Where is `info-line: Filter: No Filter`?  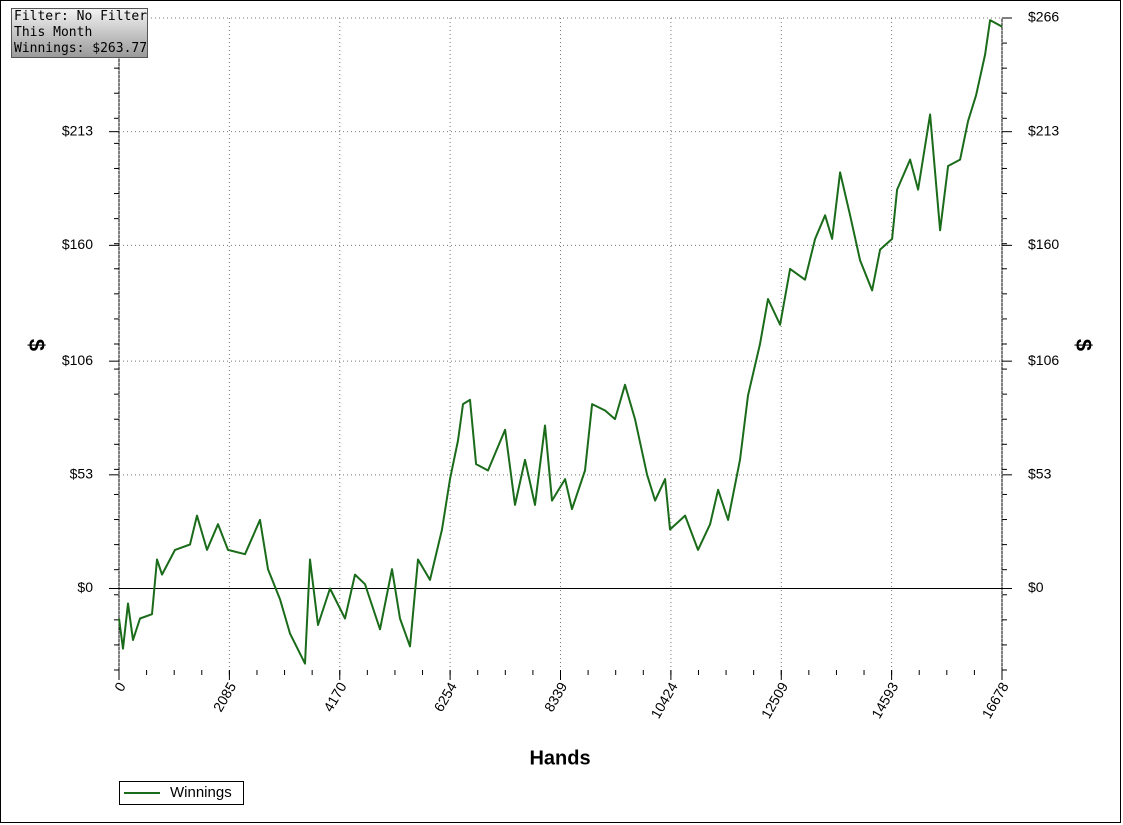
info-line: Filter: No Filter is located at coordinates (81, 16).